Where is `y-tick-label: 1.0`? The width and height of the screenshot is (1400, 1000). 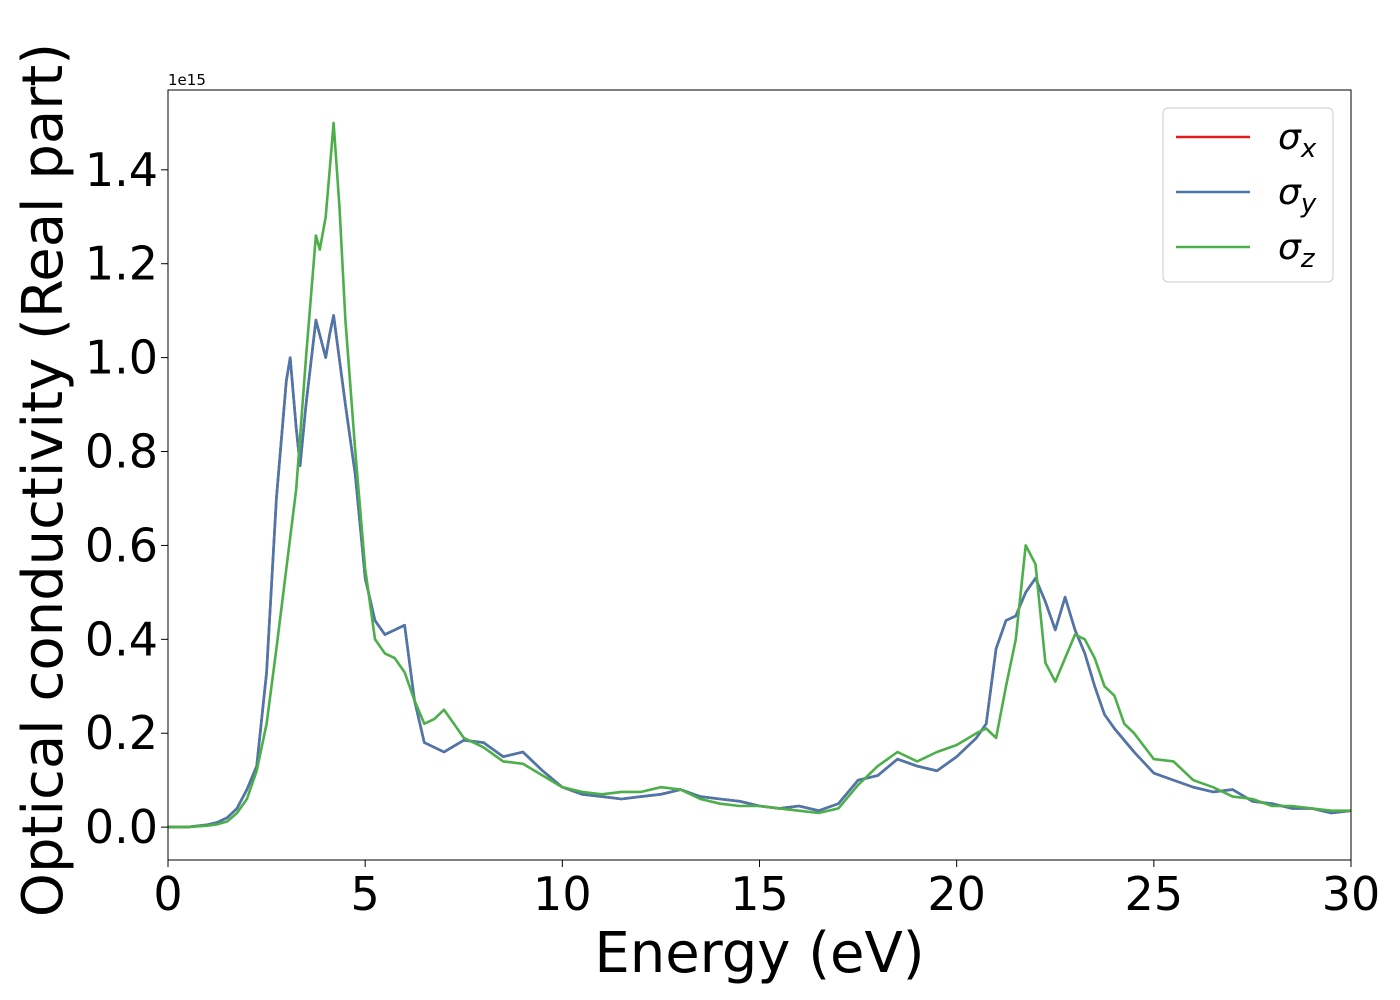 y-tick-label: 1.0 is located at coordinates (121, 358).